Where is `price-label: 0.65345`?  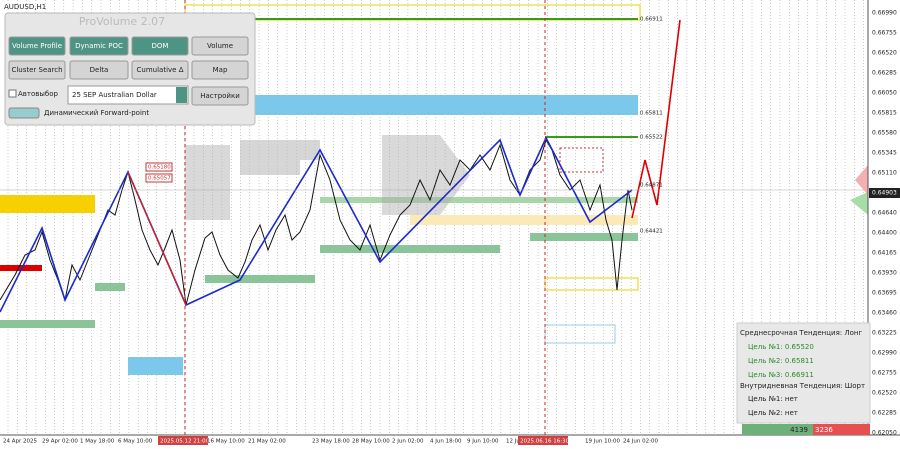 price-label: 0.65345 is located at coordinates (884, 153).